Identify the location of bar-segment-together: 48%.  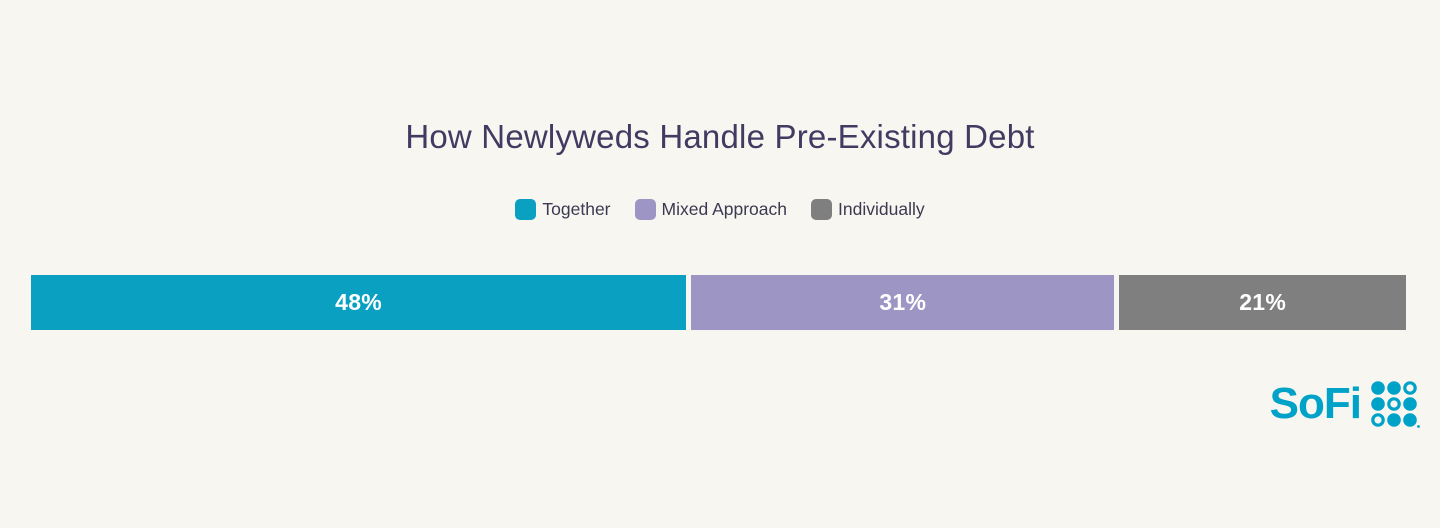
(359, 302).